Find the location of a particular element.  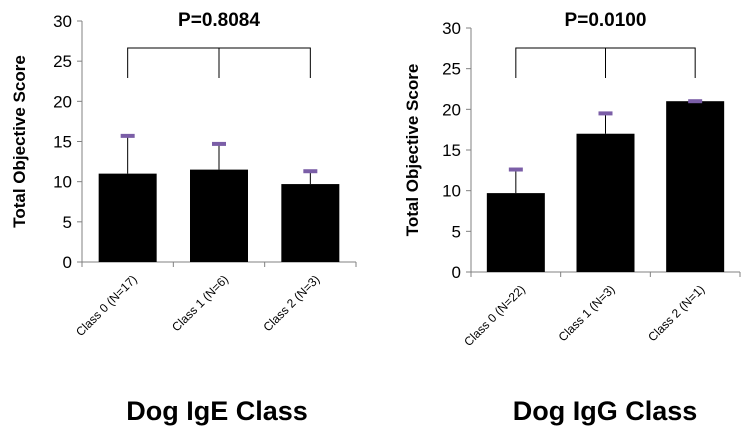

x-category-label: Class 0 (N=22) is located at coordinates (494, 315).